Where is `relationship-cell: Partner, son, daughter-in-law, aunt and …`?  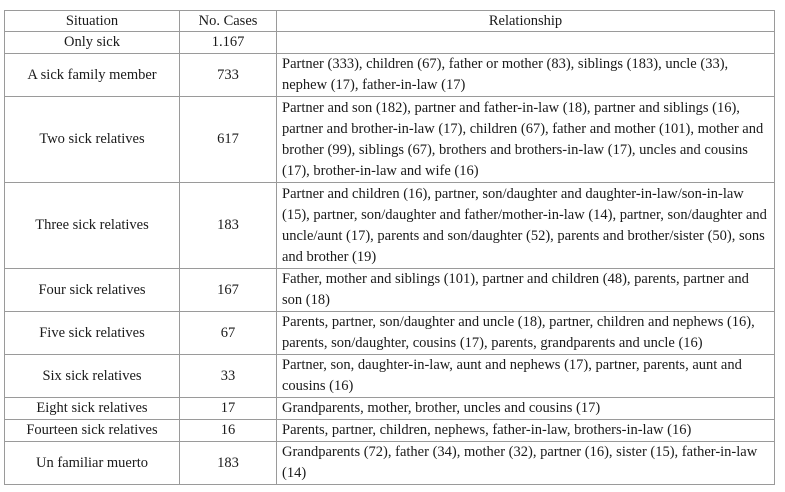
relationship-cell: Partner, son, daughter-in-law, aunt and … is located at coordinates (525, 376).